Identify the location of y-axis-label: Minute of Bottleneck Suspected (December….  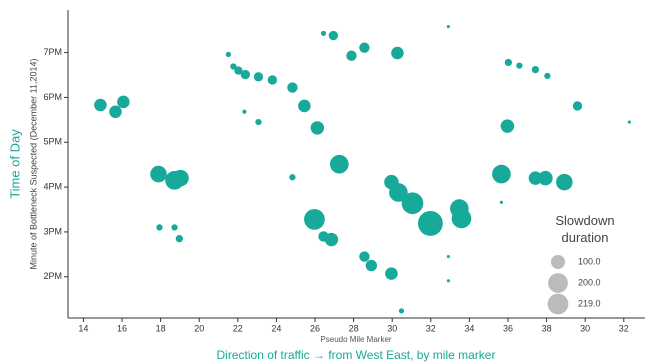
(33, 164).